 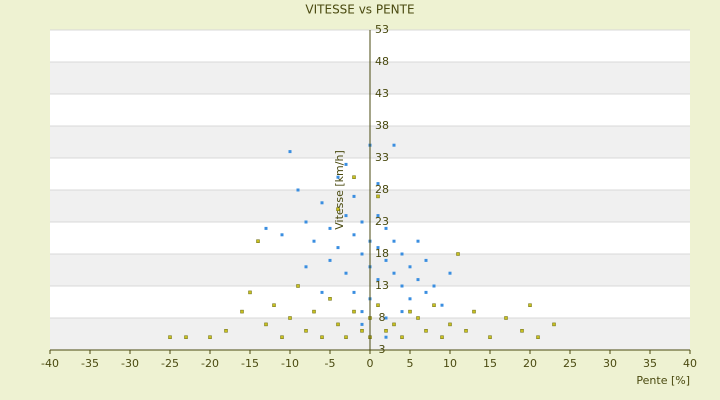 I want to click on y-tick-label: 23, so click(x=382, y=221).